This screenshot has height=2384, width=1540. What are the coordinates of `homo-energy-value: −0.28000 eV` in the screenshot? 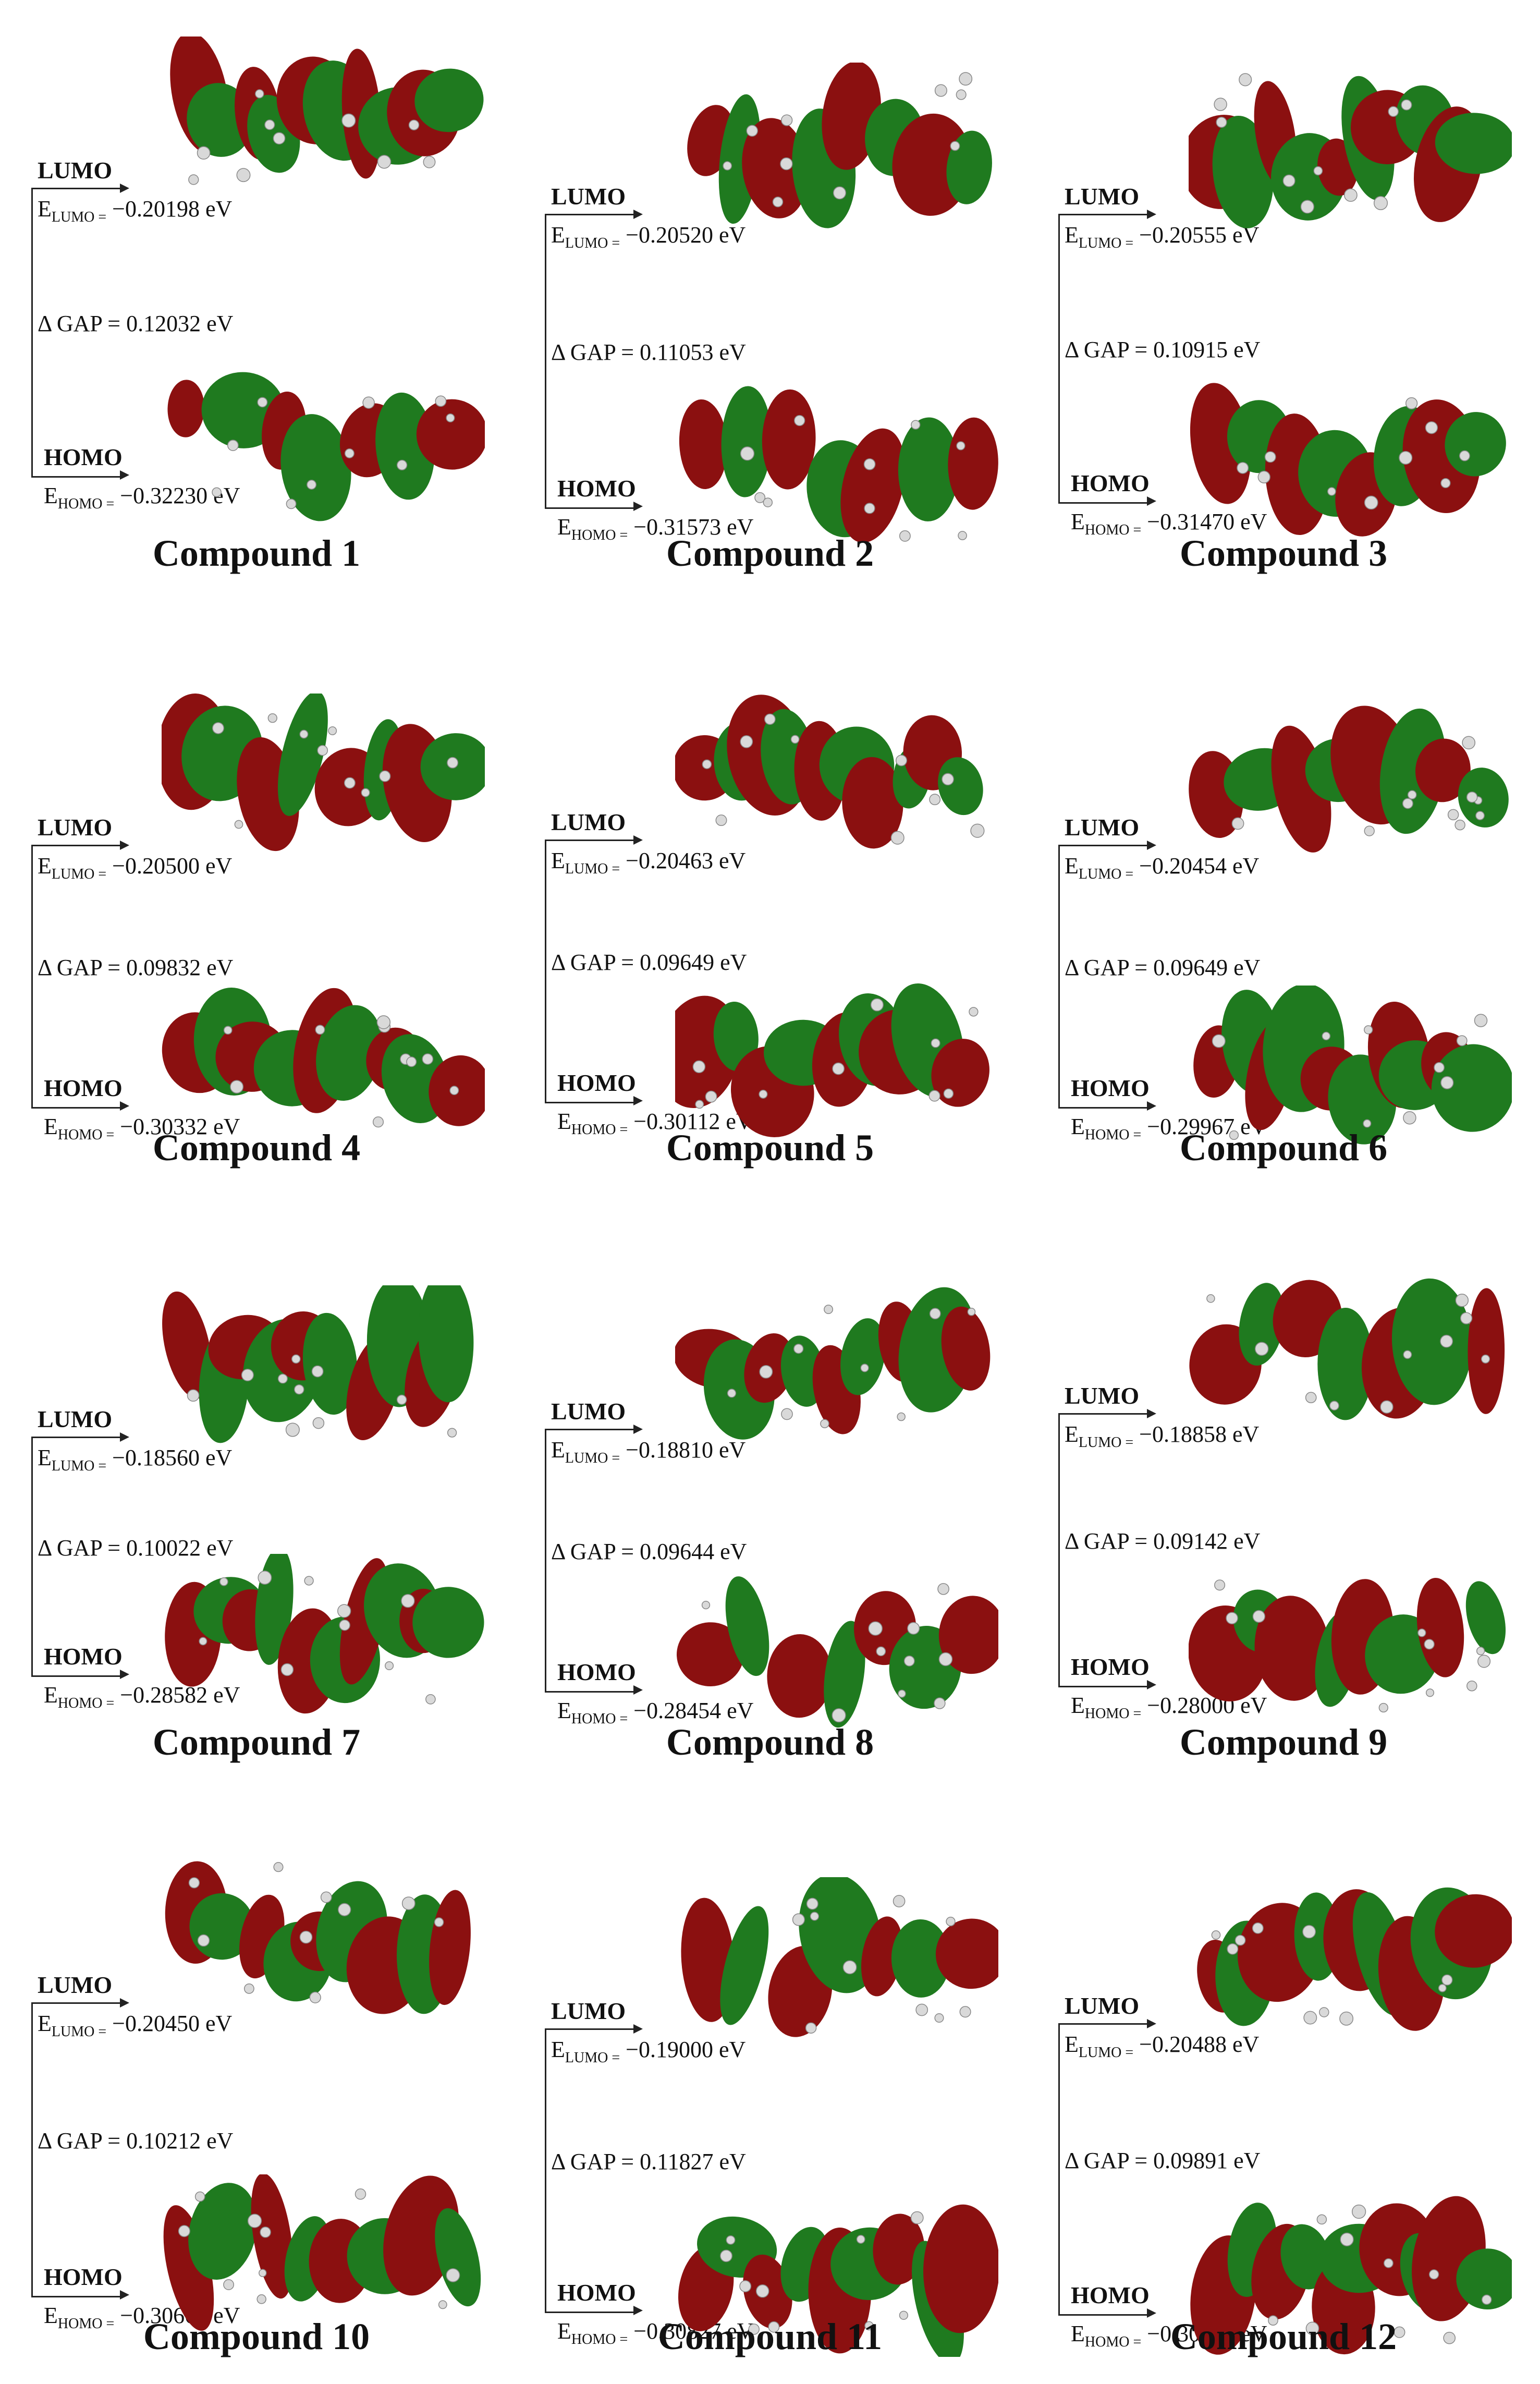 It's located at (1207, 1705).